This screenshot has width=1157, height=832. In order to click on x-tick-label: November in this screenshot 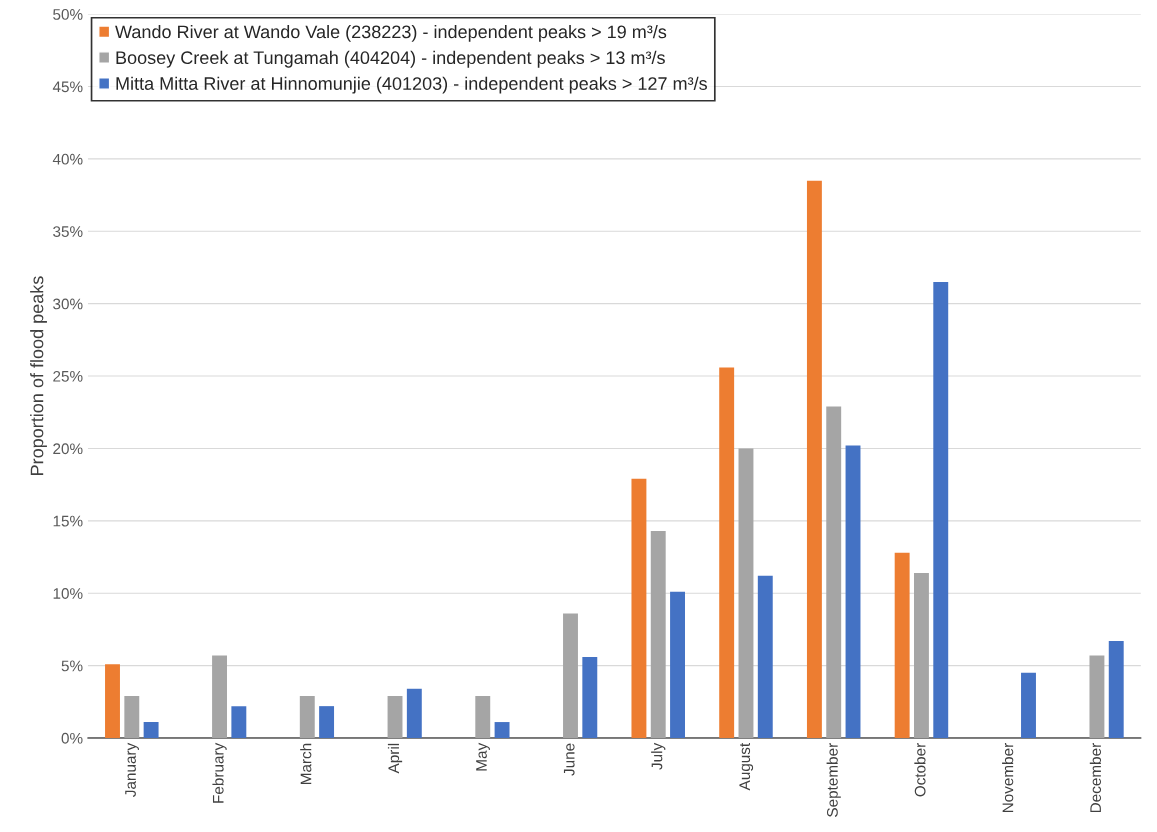, I will do `click(1008, 778)`.